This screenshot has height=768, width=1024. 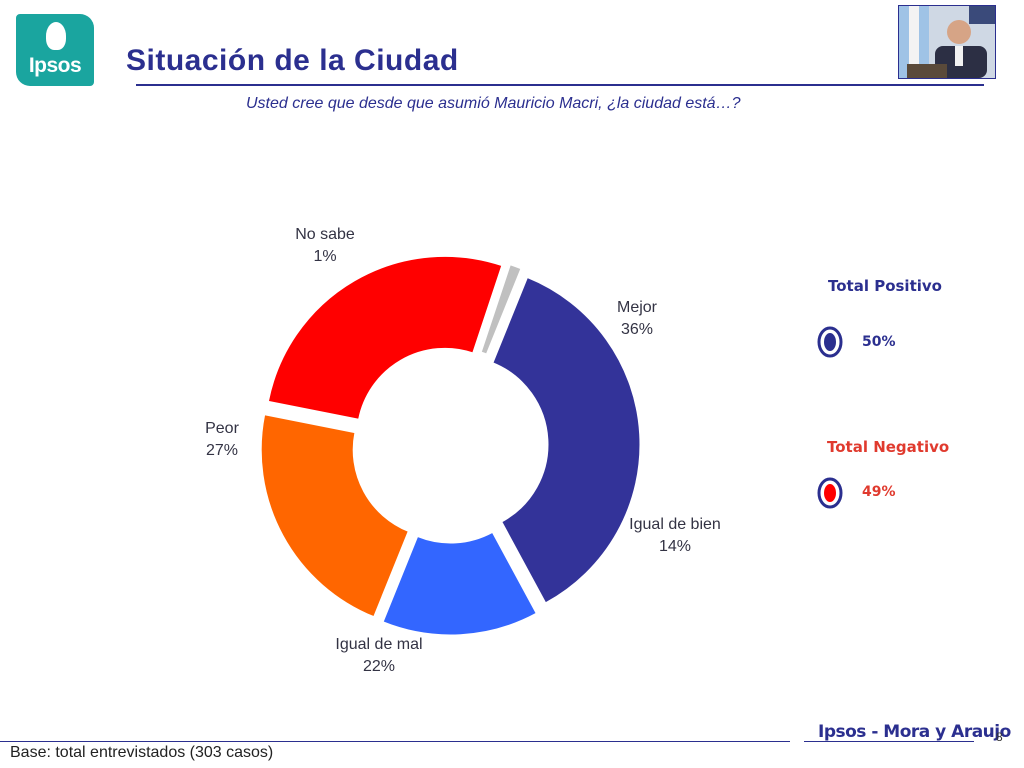 I want to click on label-no-sabe-value: 1%, so click(x=324, y=256).